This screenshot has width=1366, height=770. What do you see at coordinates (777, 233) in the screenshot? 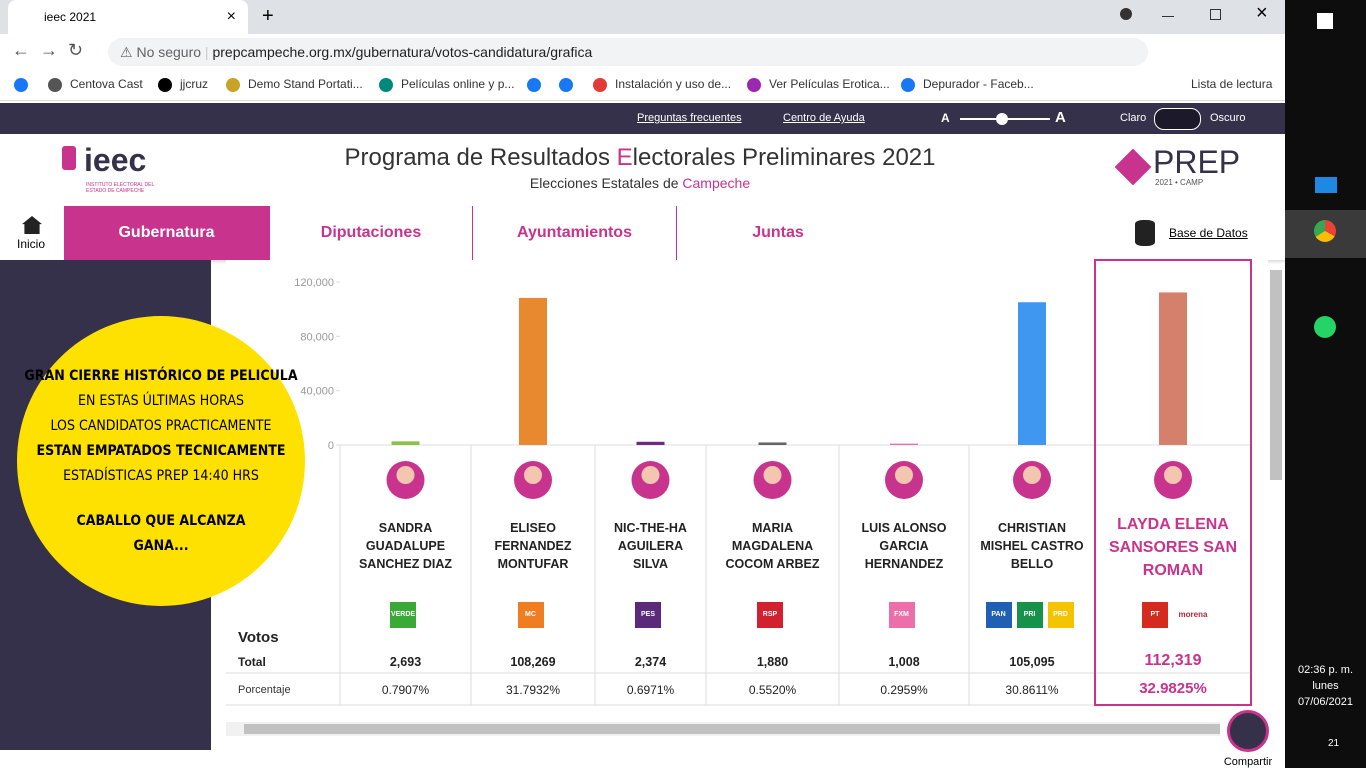
I see `nav-tab: Juntas` at bounding box center [777, 233].